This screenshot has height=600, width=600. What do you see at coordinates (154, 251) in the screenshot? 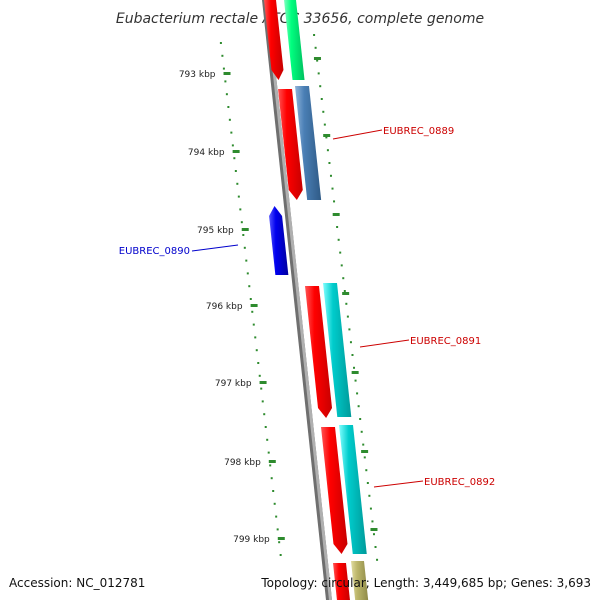
I see `gene-label: EUBREC_0890` at bounding box center [154, 251].